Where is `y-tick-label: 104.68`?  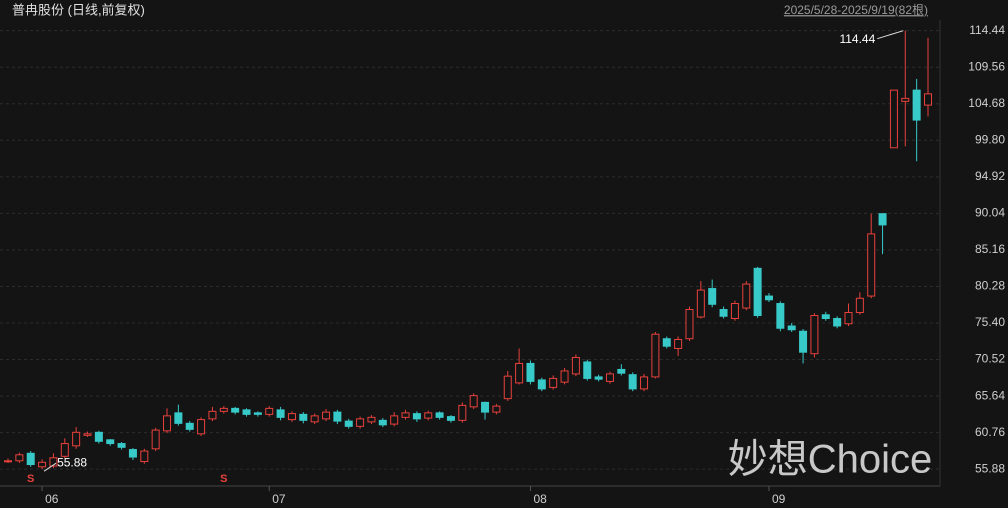 y-tick-label: 104.68 is located at coordinates (986, 103).